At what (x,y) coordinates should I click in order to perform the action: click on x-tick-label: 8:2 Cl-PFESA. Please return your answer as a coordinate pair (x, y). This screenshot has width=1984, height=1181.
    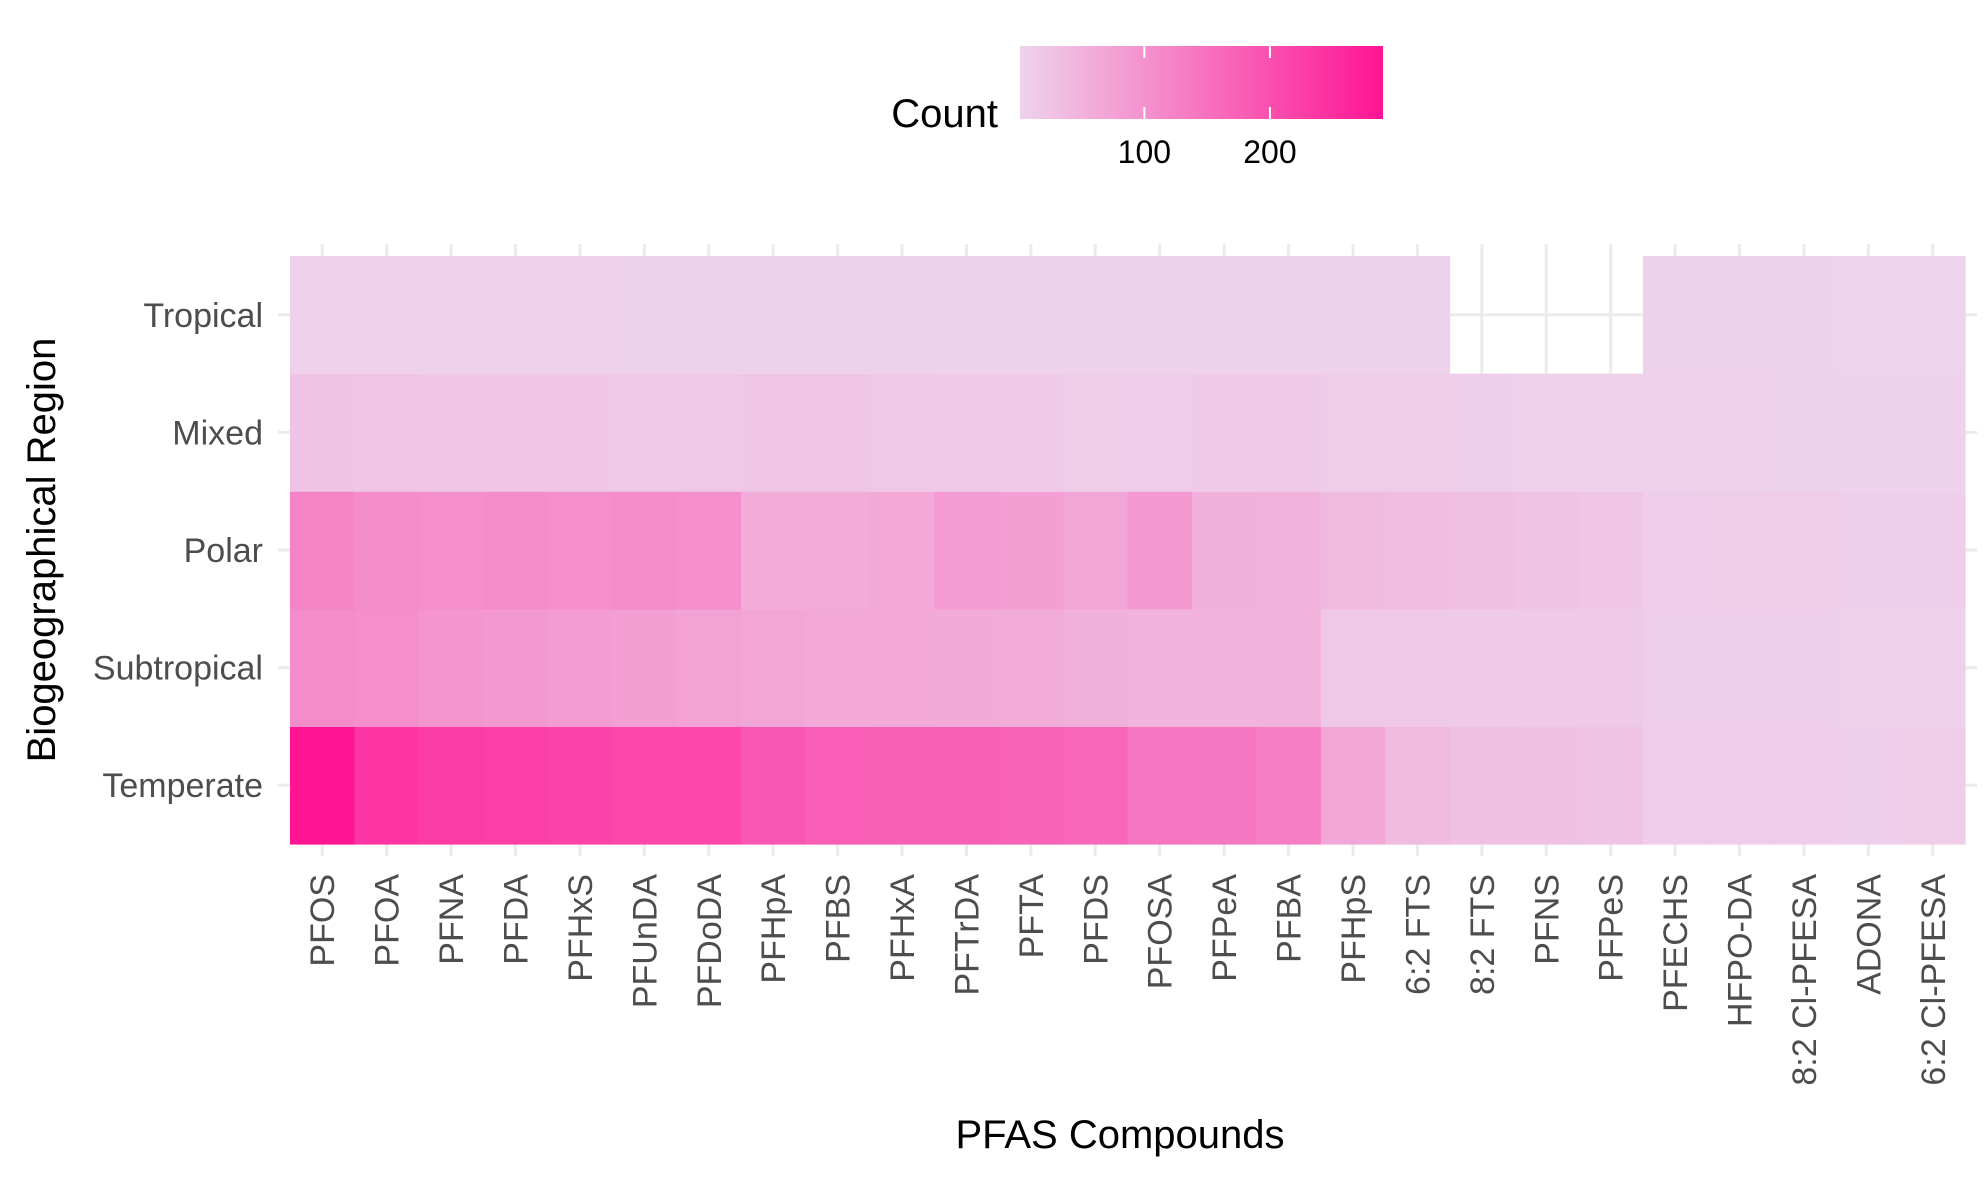
    Looking at the image, I should click on (1805, 980).